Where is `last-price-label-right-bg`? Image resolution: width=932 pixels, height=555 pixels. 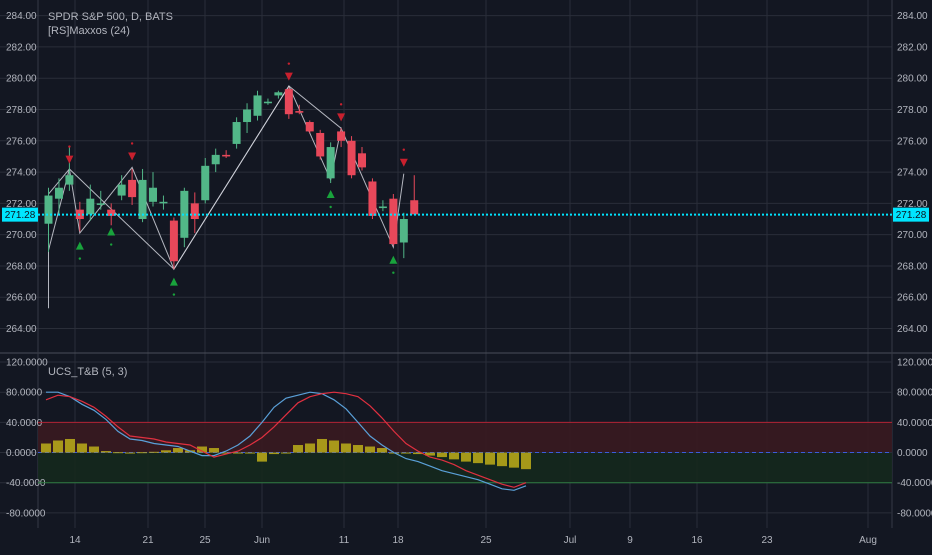
last-price-label-right-bg is located at coordinates (911, 214).